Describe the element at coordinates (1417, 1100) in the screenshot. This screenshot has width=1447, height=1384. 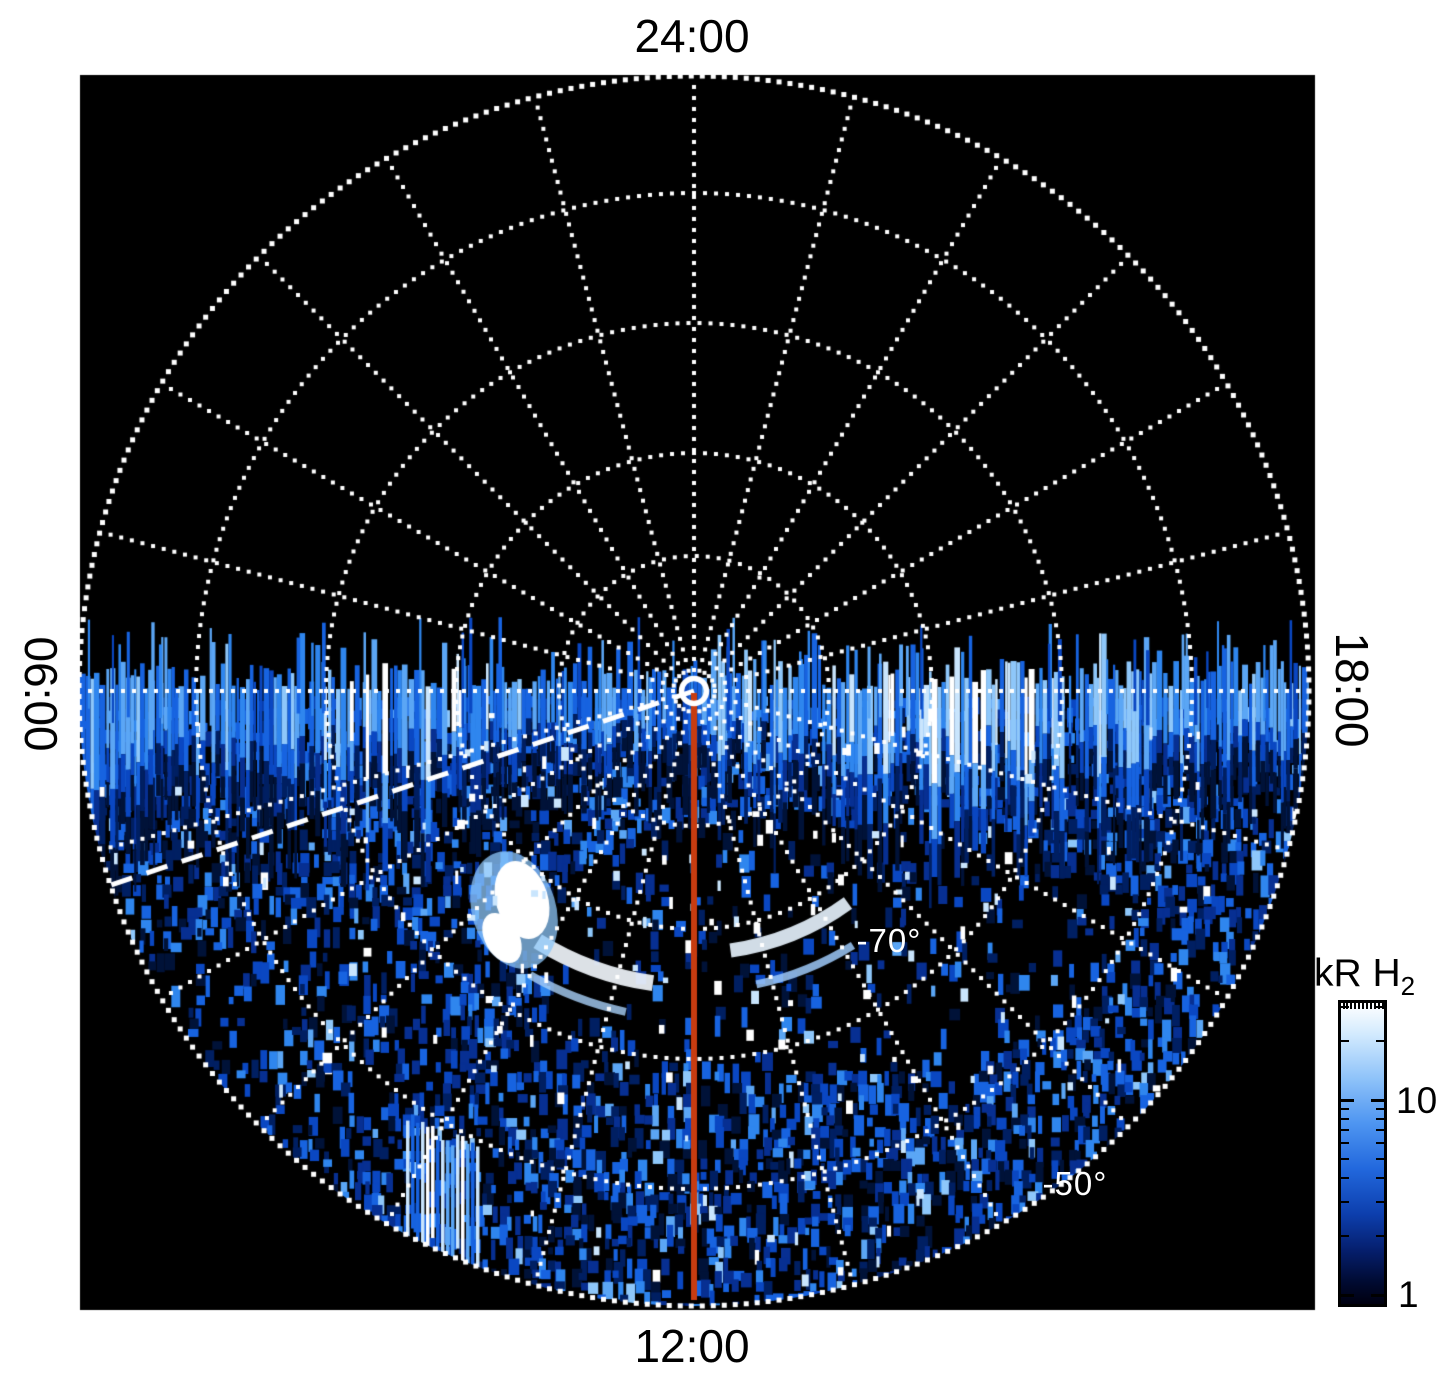
I see `colorbar-tick-label-10: 10` at that location.